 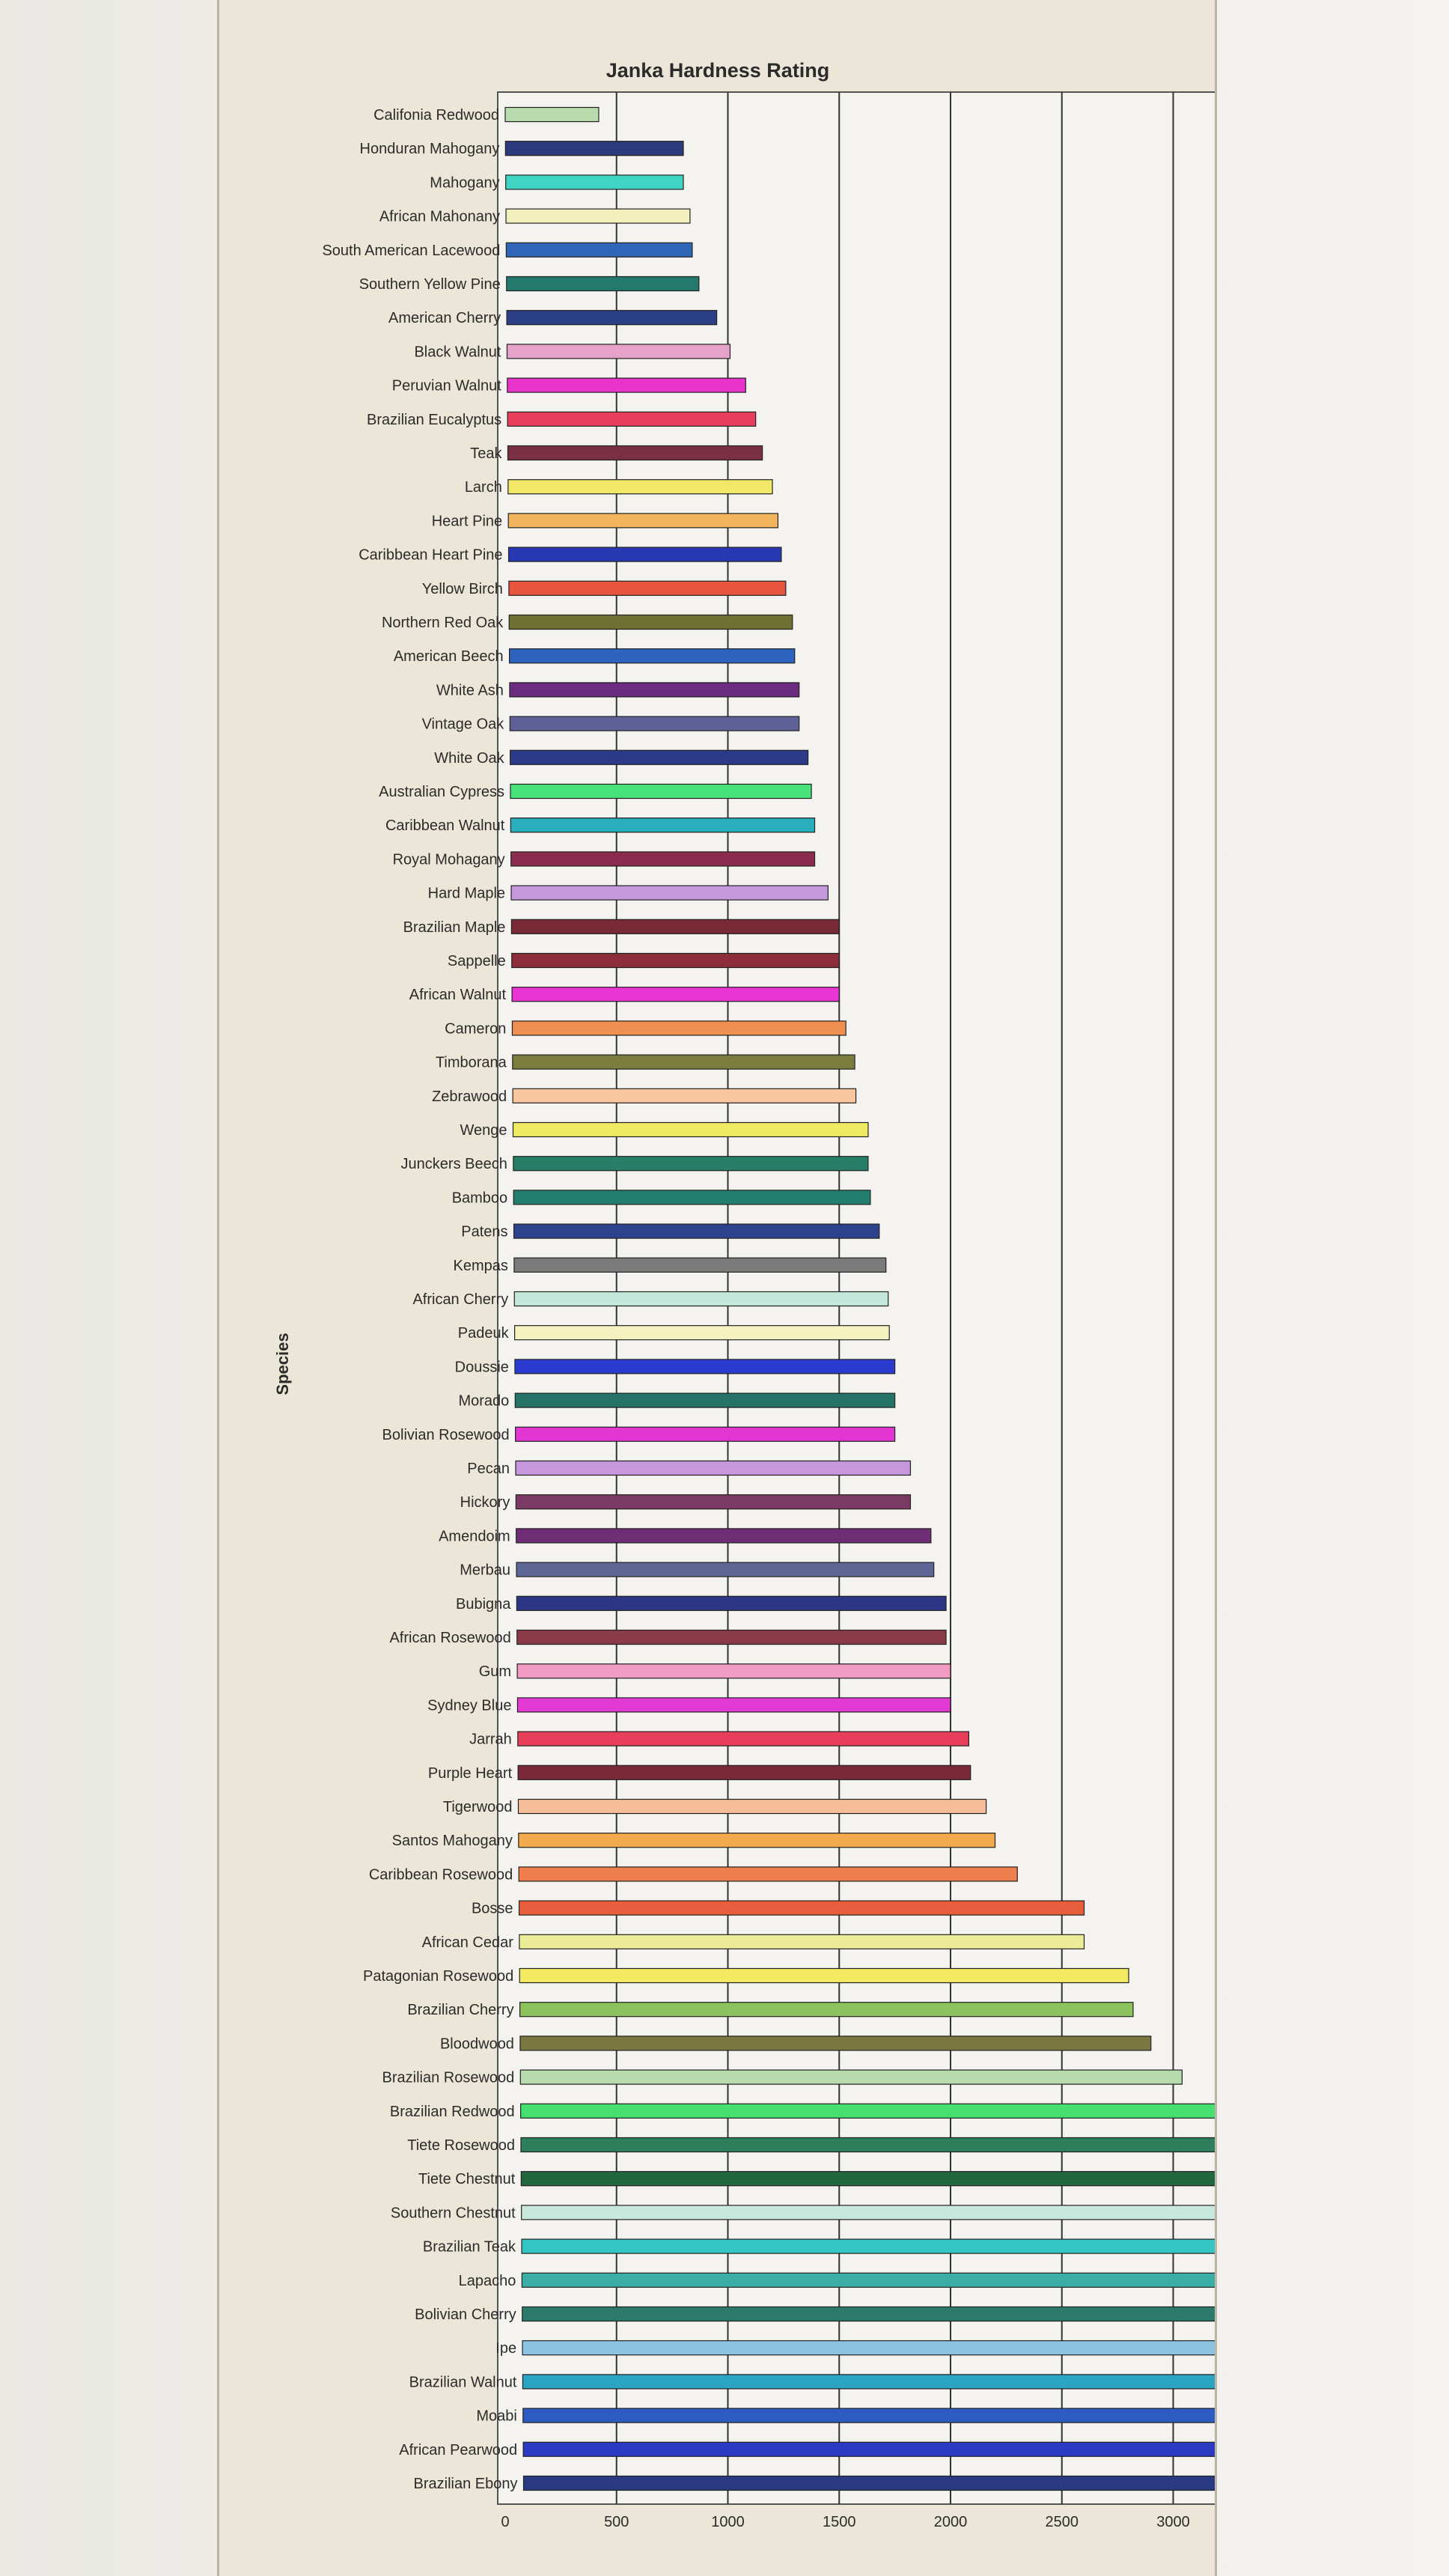 What do you see at coordinates (616, 2522) in the screenshot?
I see `x-tick-label: 500` at bounding box center [616, 2522].